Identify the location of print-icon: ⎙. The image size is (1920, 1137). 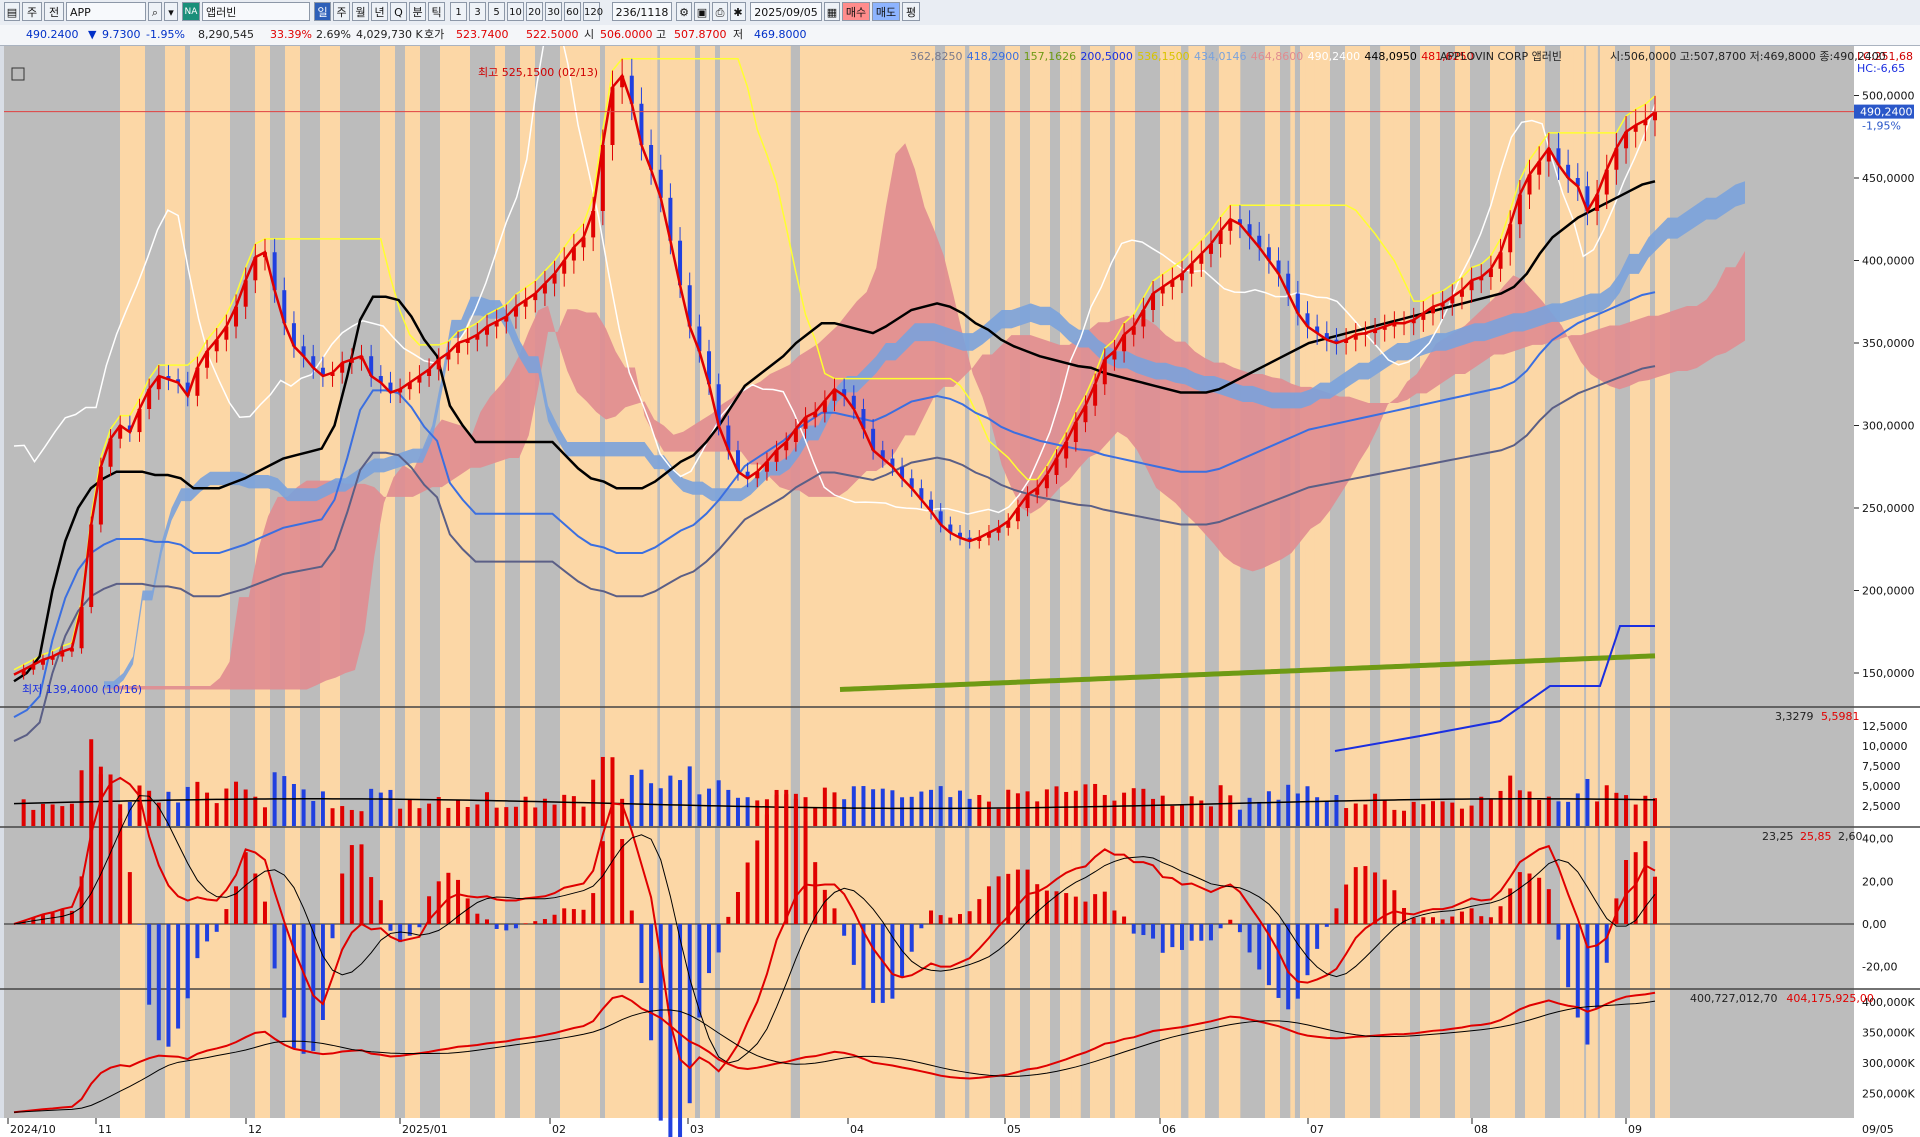
(720, 11).